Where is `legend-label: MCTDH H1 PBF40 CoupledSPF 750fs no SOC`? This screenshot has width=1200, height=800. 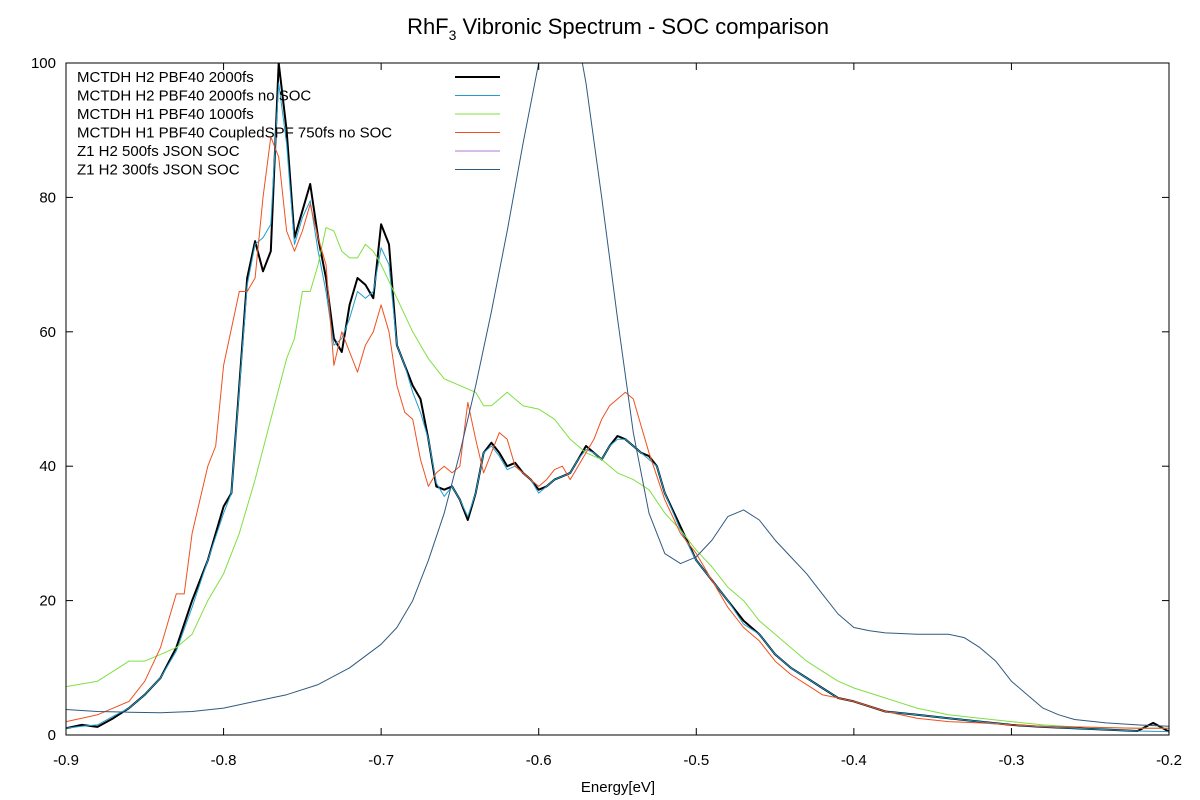
legend-label: MCTDH H1 PBF40 CoupledSPF 750fs no SOC is located at coordinates (234, 133).